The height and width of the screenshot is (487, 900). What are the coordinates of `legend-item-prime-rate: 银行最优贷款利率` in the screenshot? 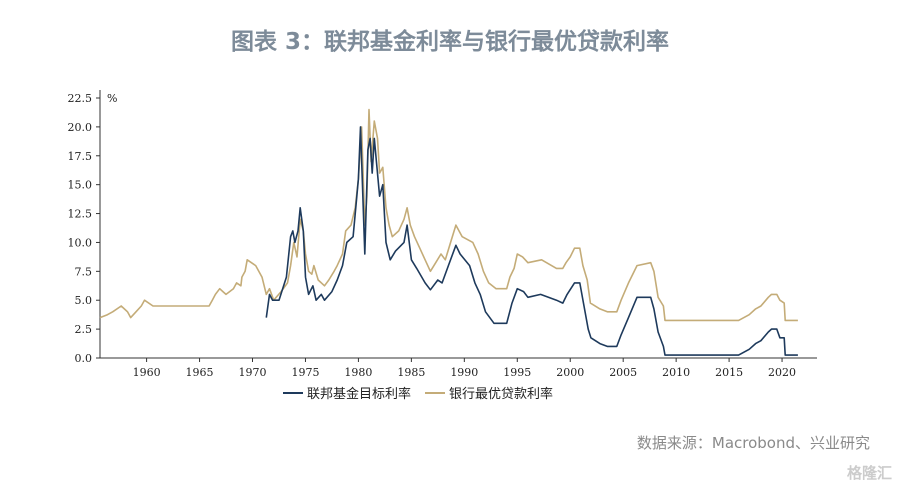 It's located at (489, 392).